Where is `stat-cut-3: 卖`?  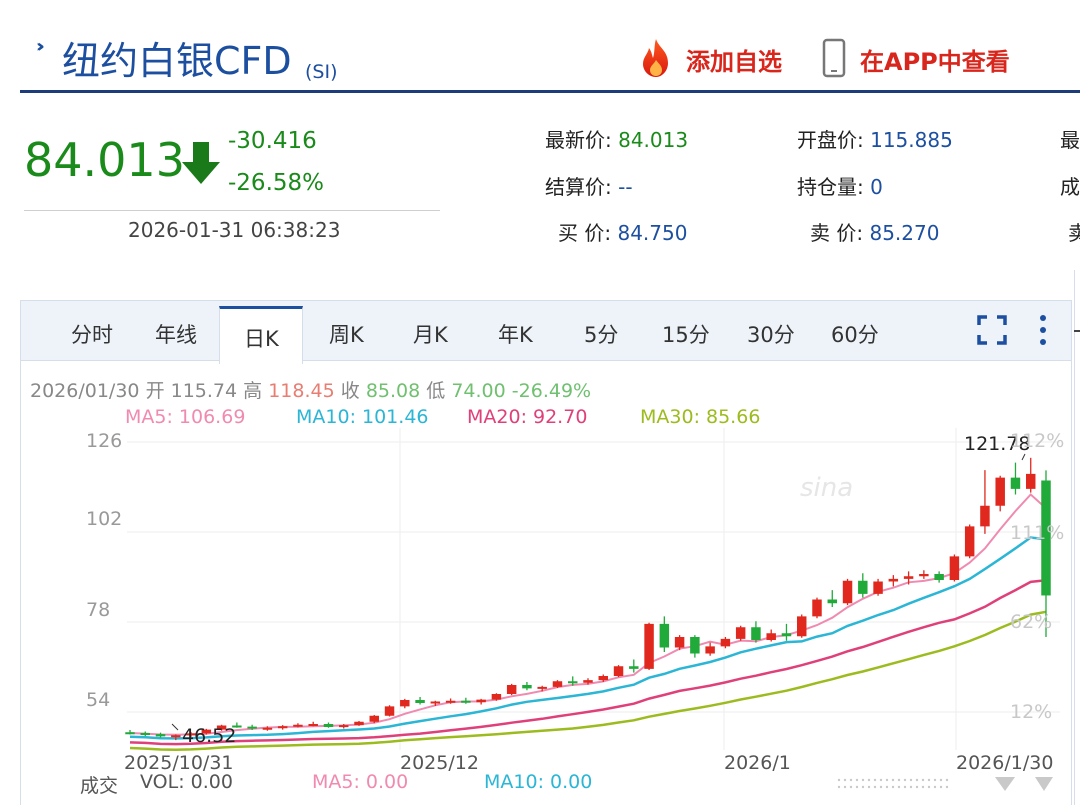
stat-cut-3: 卖 is located at coordinates (1074, 233).